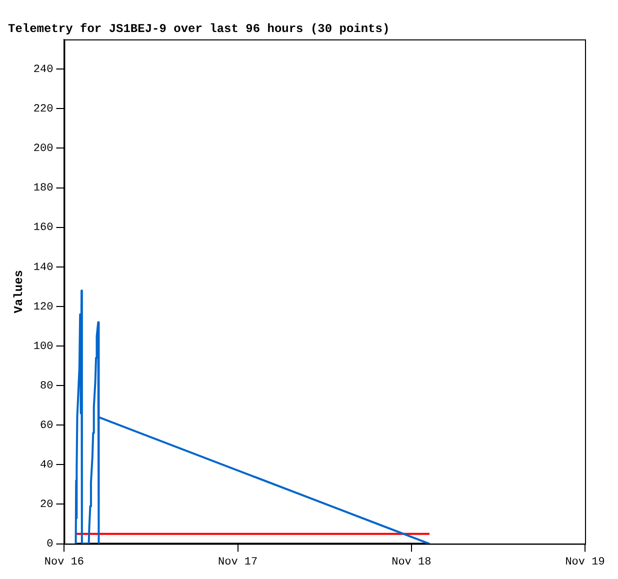  What do you see at coordinates (47, 426) in the screenshot?
I see `y-tick-label: 60` at bounding box center [47, 426].